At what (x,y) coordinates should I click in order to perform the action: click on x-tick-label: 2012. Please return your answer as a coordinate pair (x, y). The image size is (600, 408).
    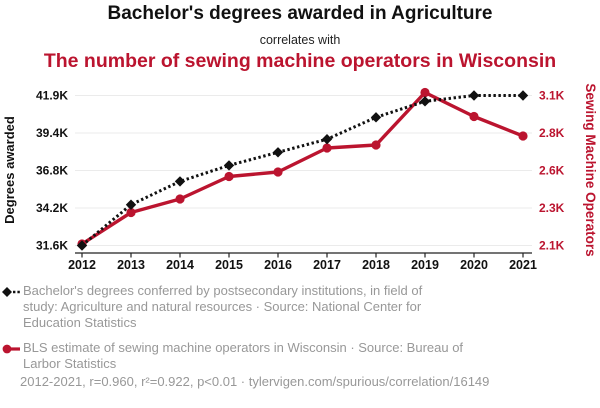
    Looking at the image, I should click on (82, 265).